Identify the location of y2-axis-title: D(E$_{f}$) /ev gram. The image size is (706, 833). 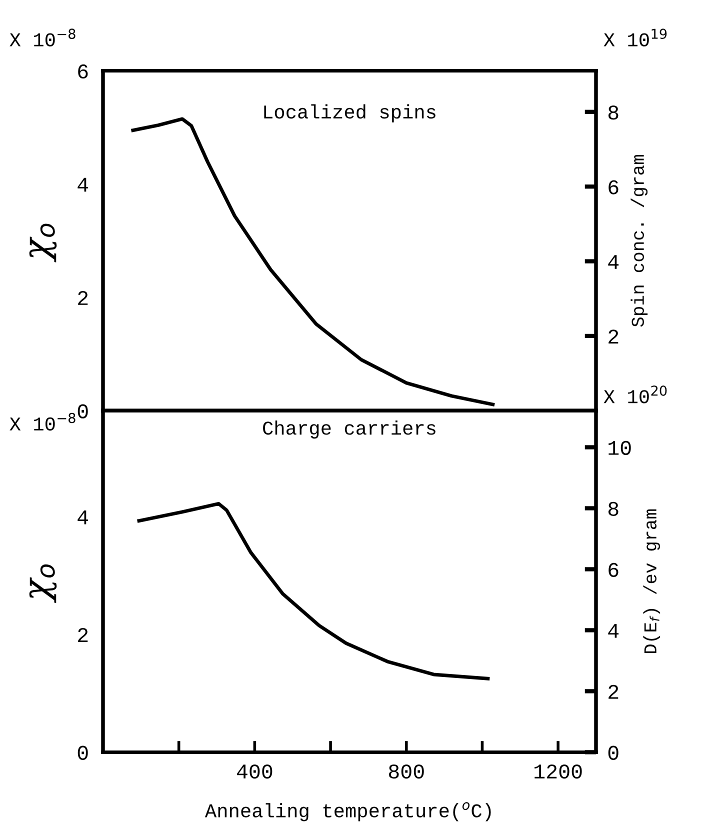
(651, 581).